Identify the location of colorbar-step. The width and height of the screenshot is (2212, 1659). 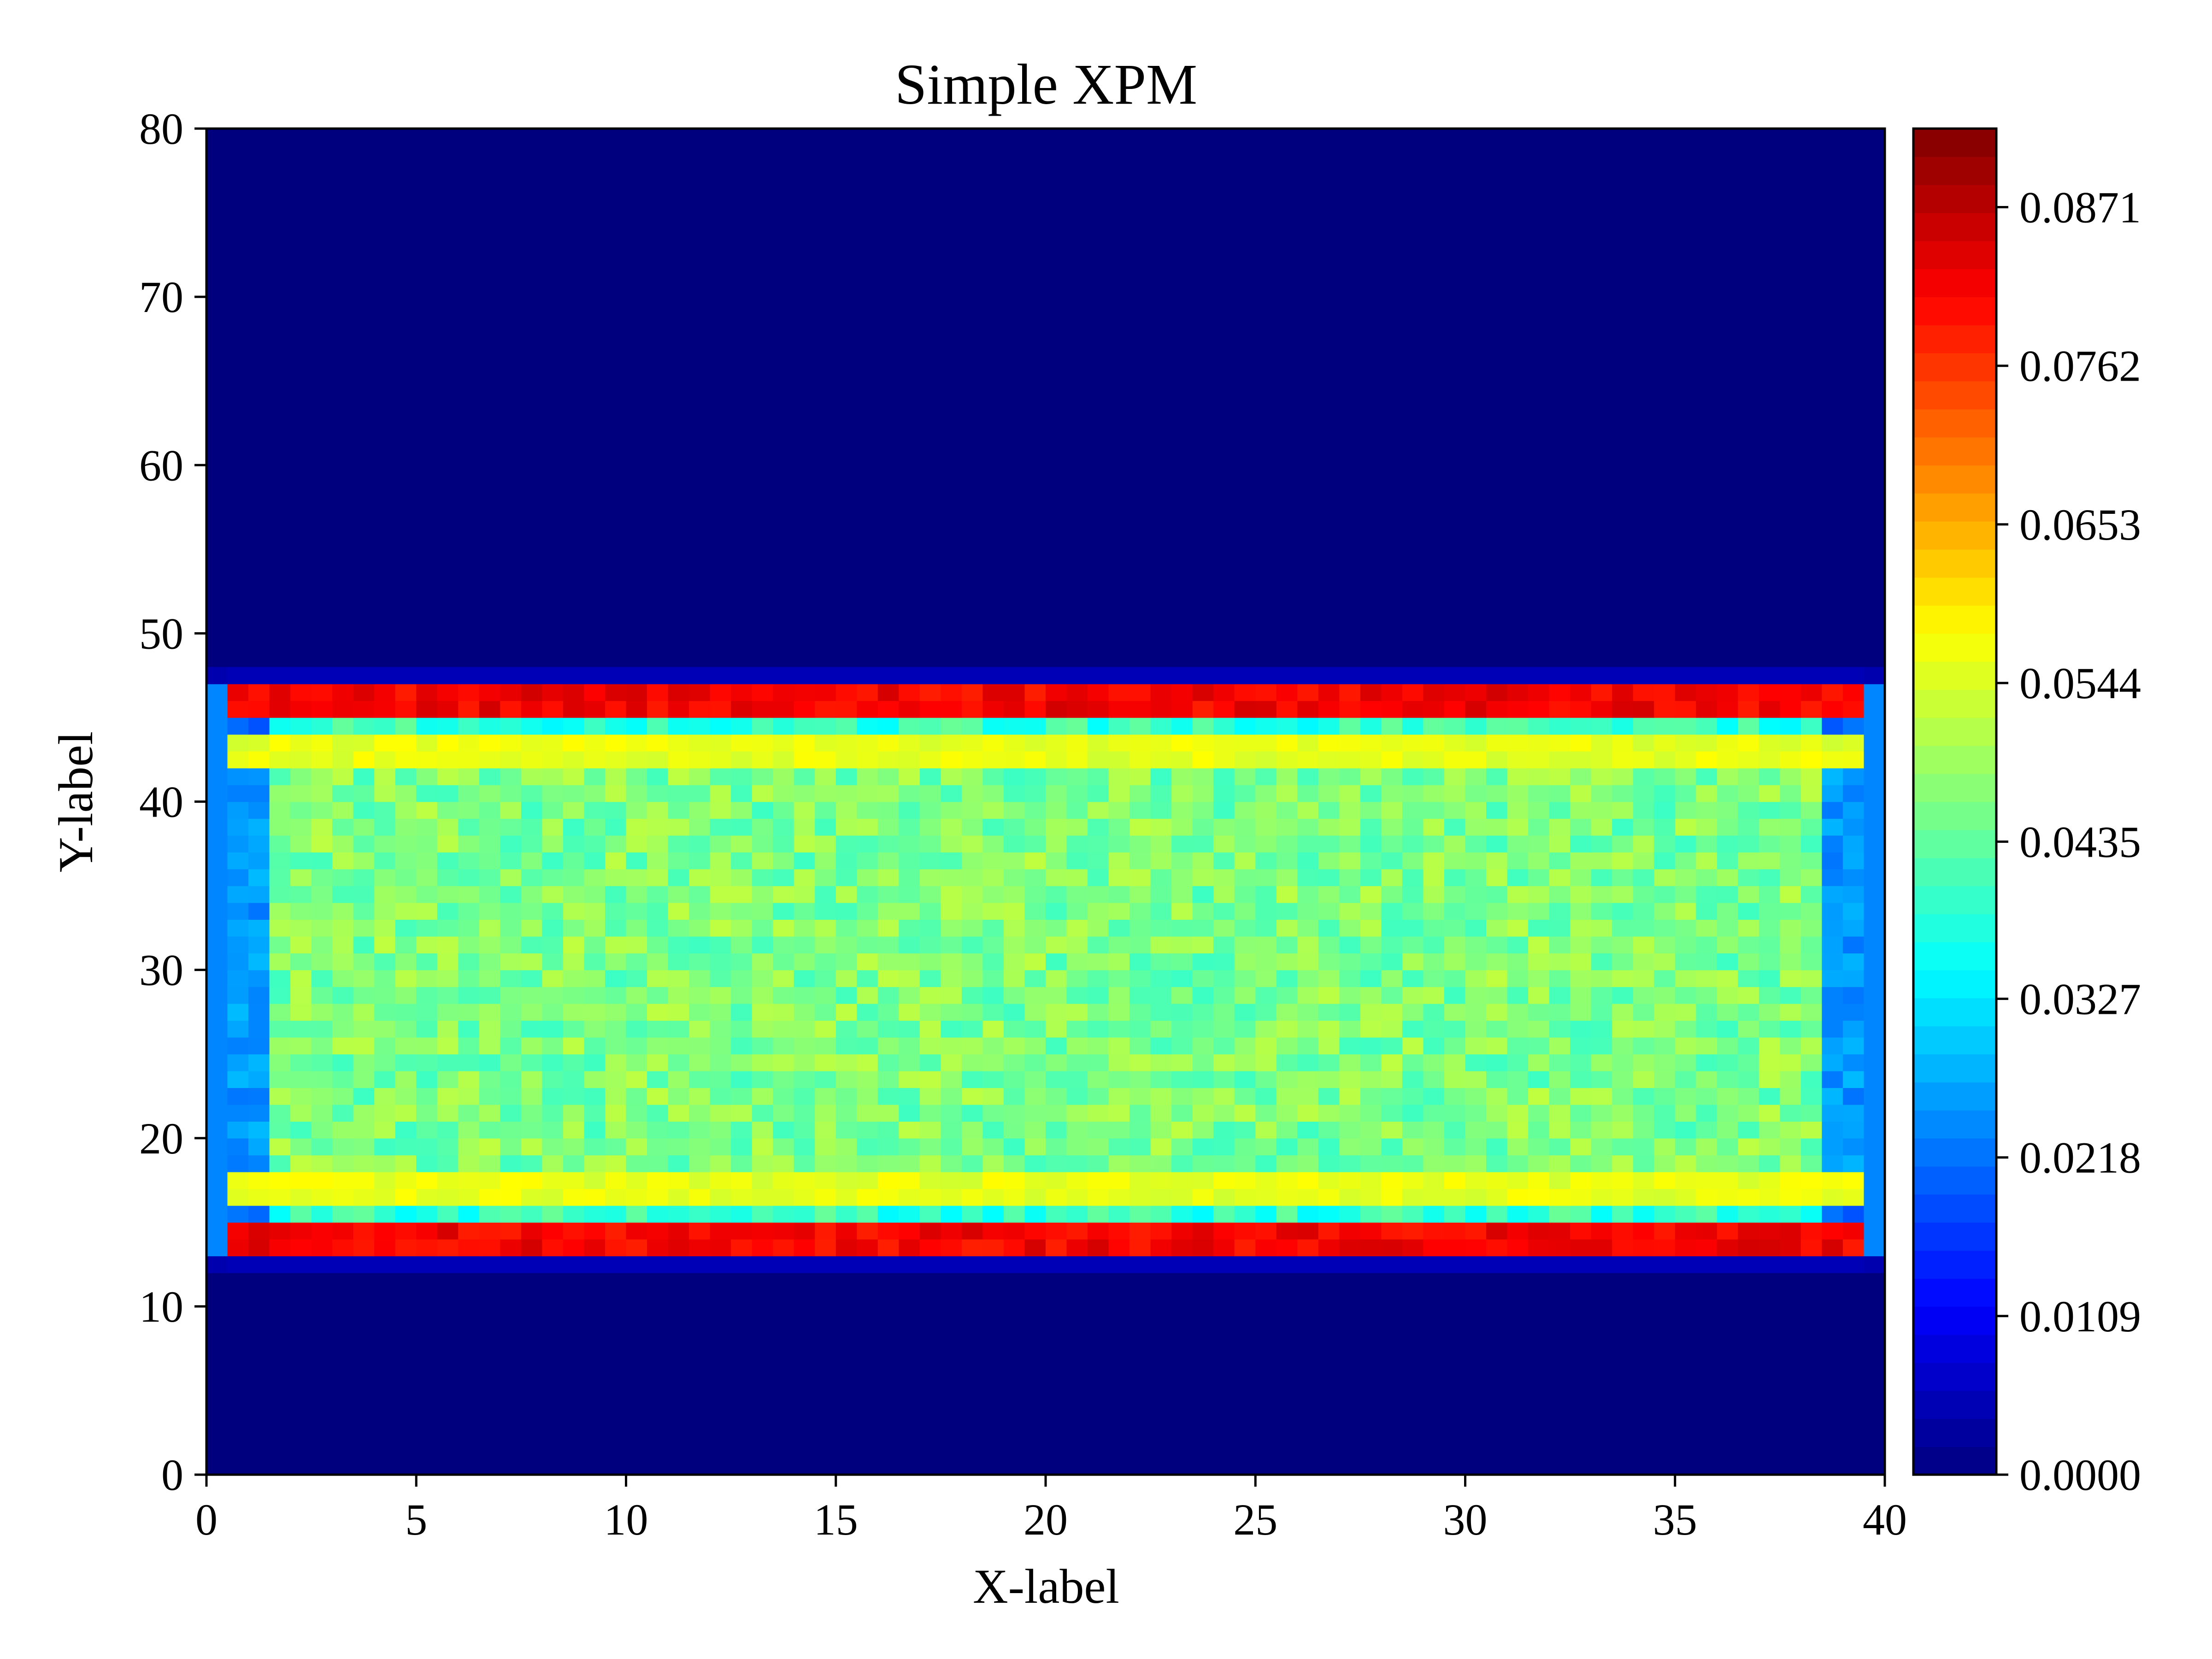
(1954, 170).